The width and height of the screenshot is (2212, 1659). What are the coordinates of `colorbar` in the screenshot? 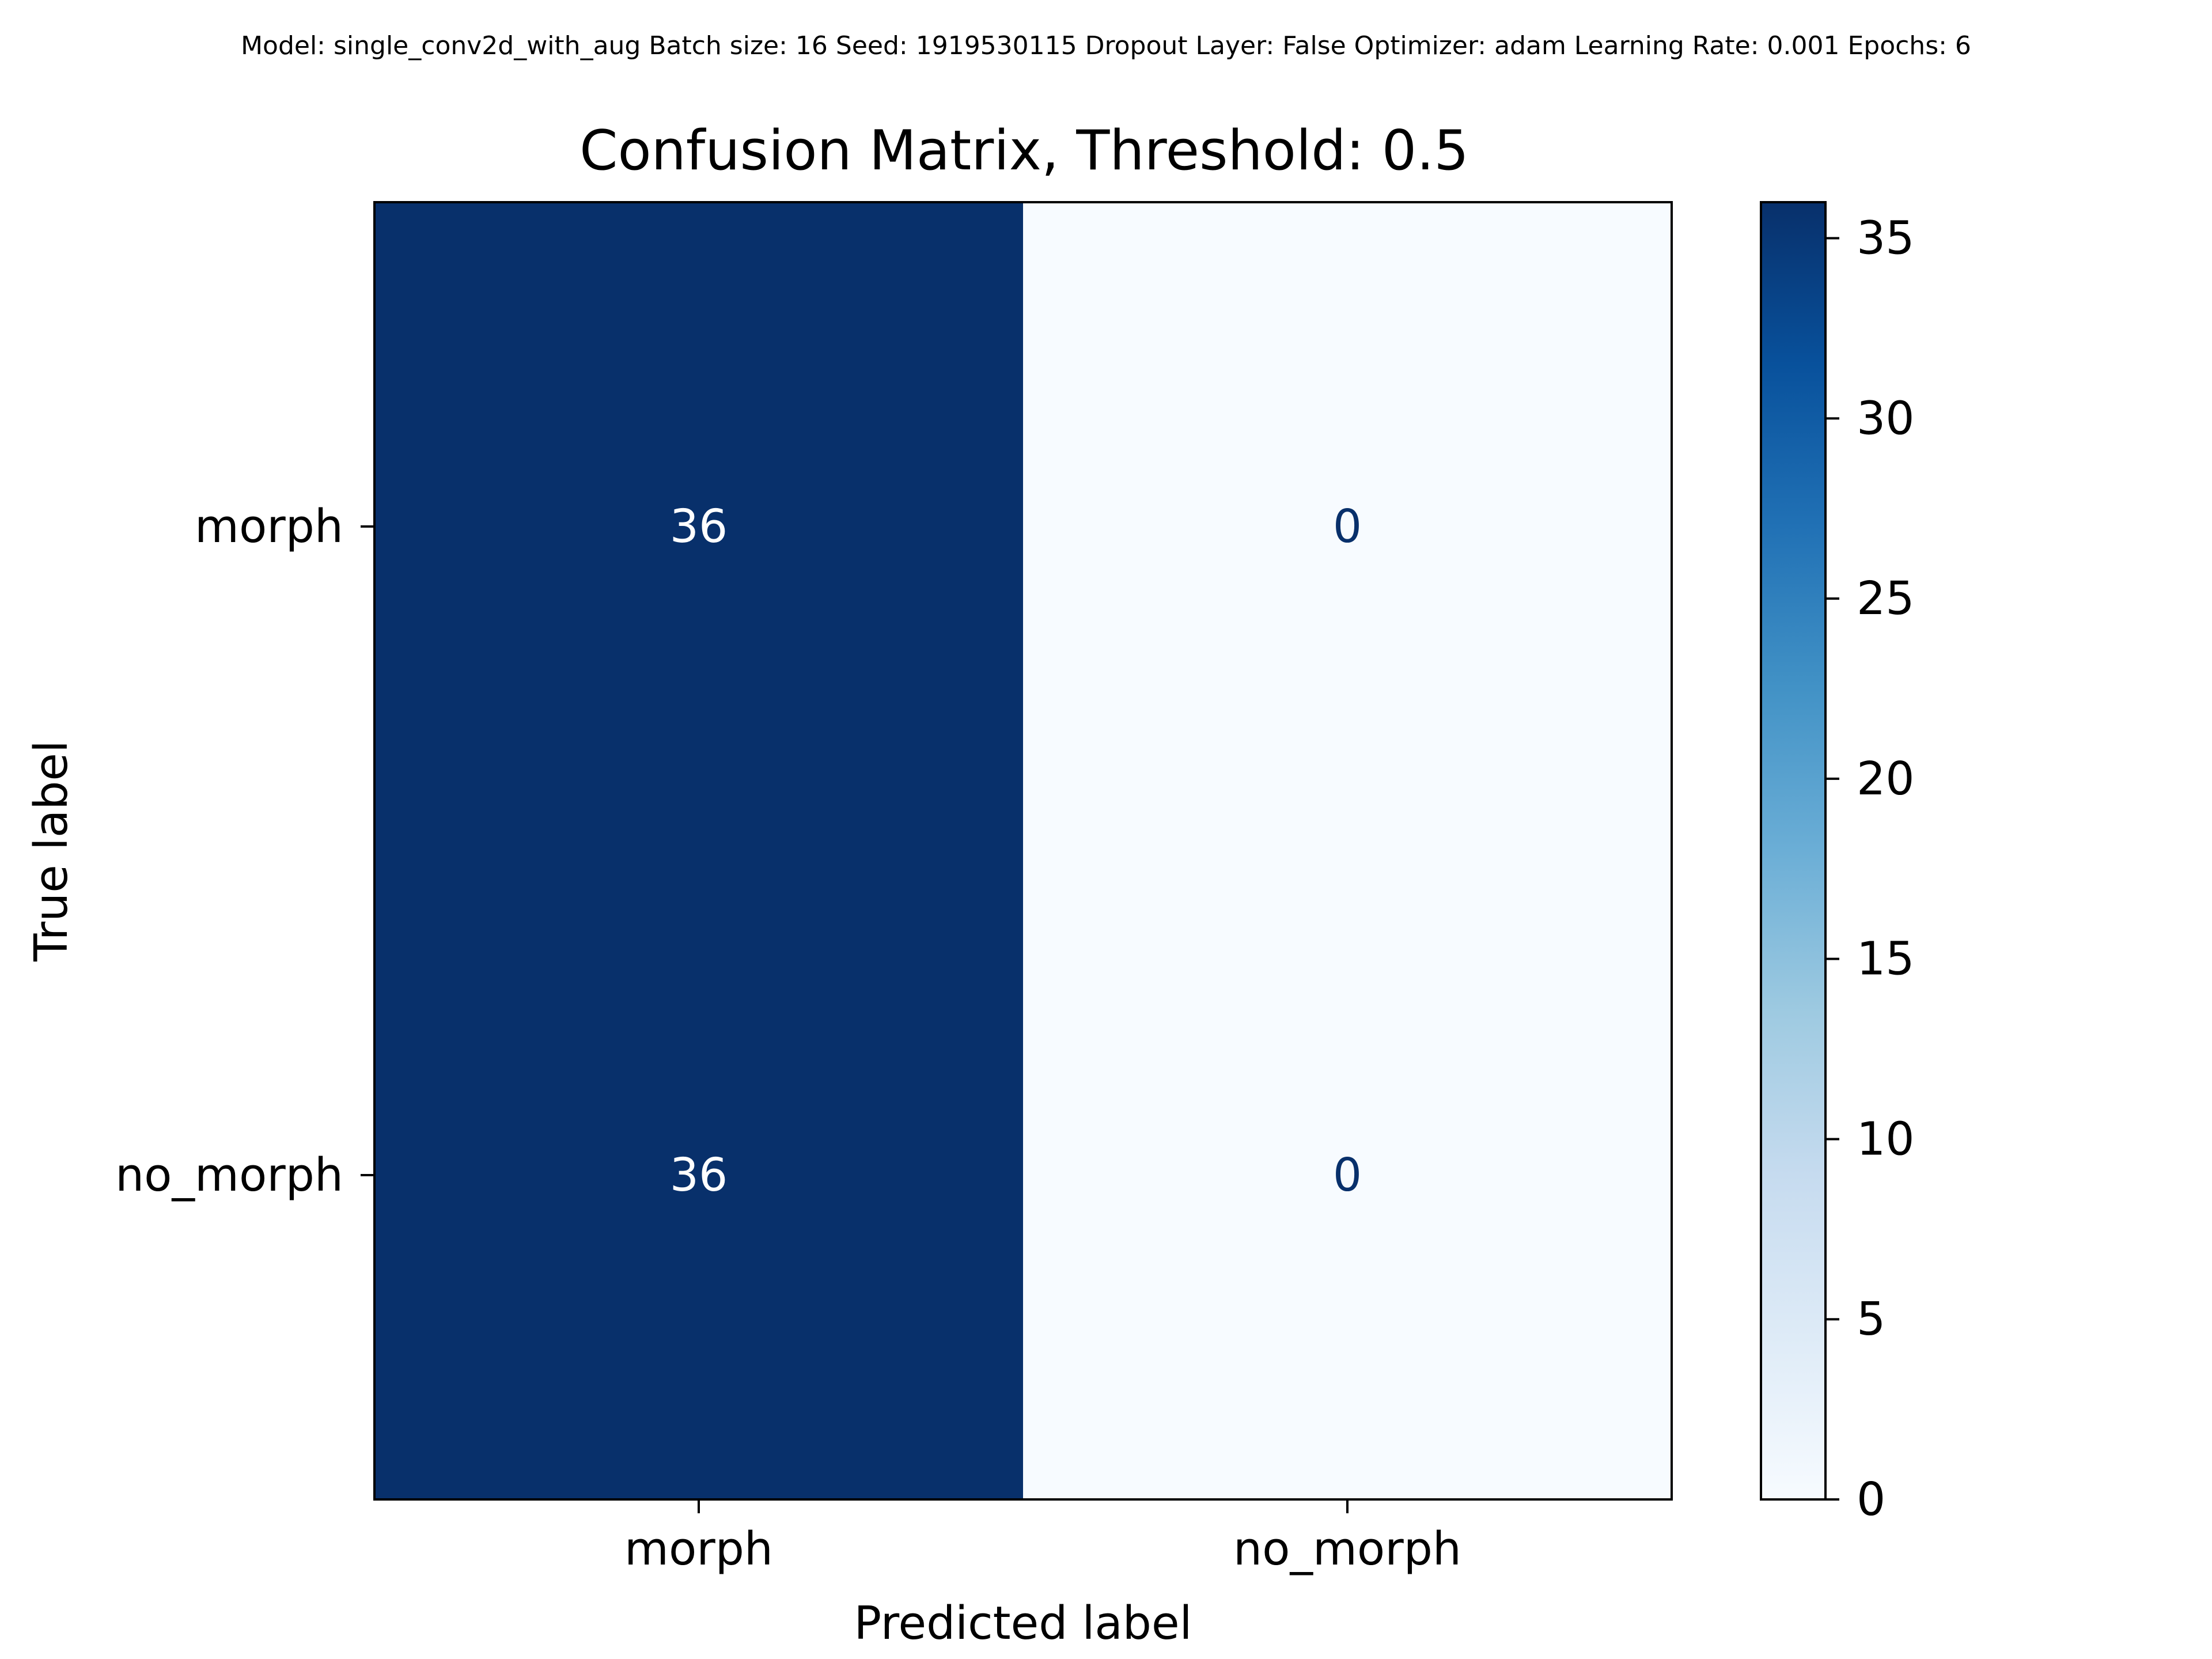 It's located at (1793, 851).